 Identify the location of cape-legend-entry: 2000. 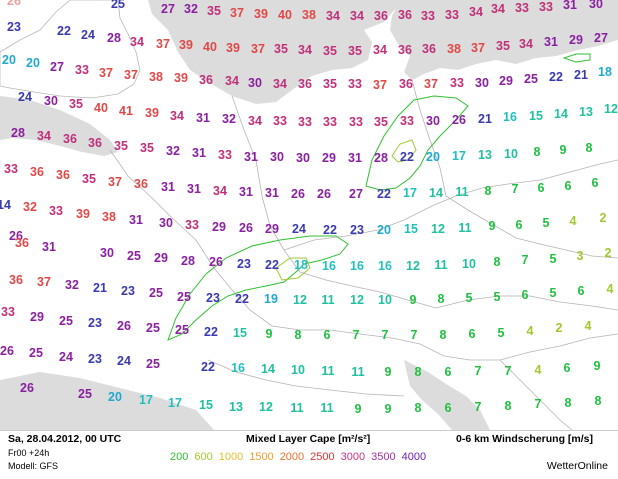
(292, 457).